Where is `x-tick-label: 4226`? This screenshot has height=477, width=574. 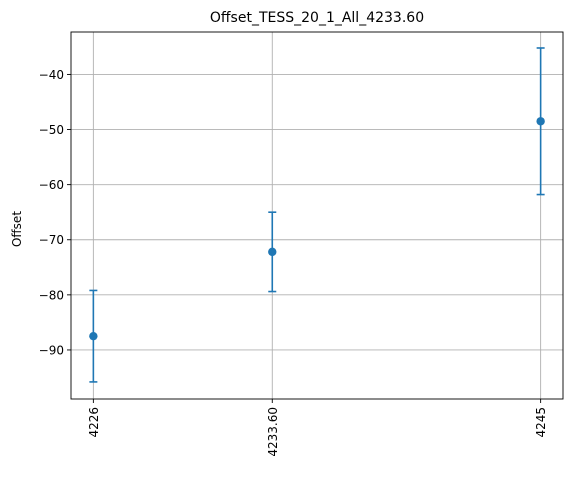
x-tick-label: 4226 is located at coordinates (94, 422).